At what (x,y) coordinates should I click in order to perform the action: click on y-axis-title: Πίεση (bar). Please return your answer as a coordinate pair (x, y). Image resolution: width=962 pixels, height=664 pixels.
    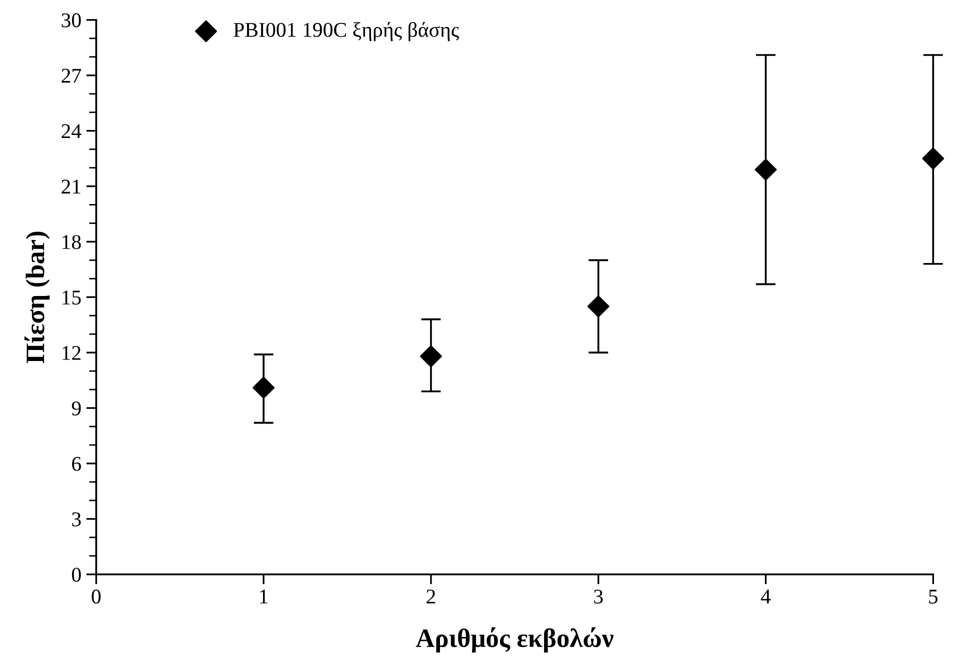
    Looking at the image, I should click on (37, 298).